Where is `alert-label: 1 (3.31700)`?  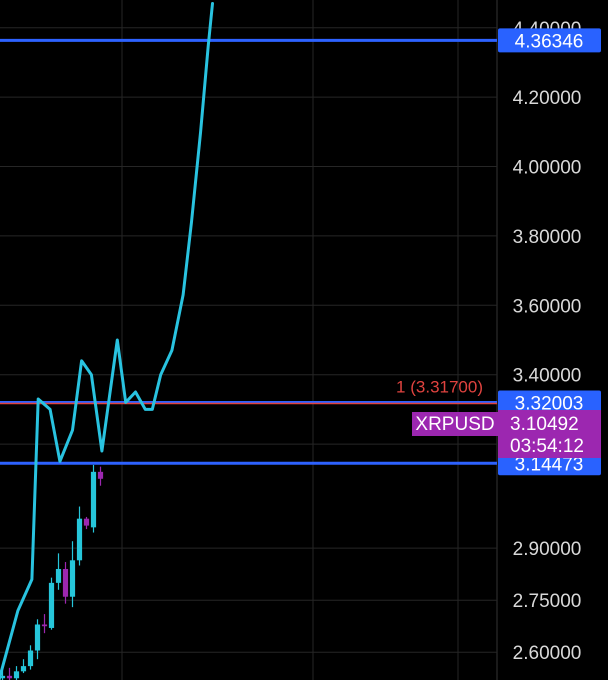 alert-label: 1 (3.31700) is located at coordinates (439, 386).